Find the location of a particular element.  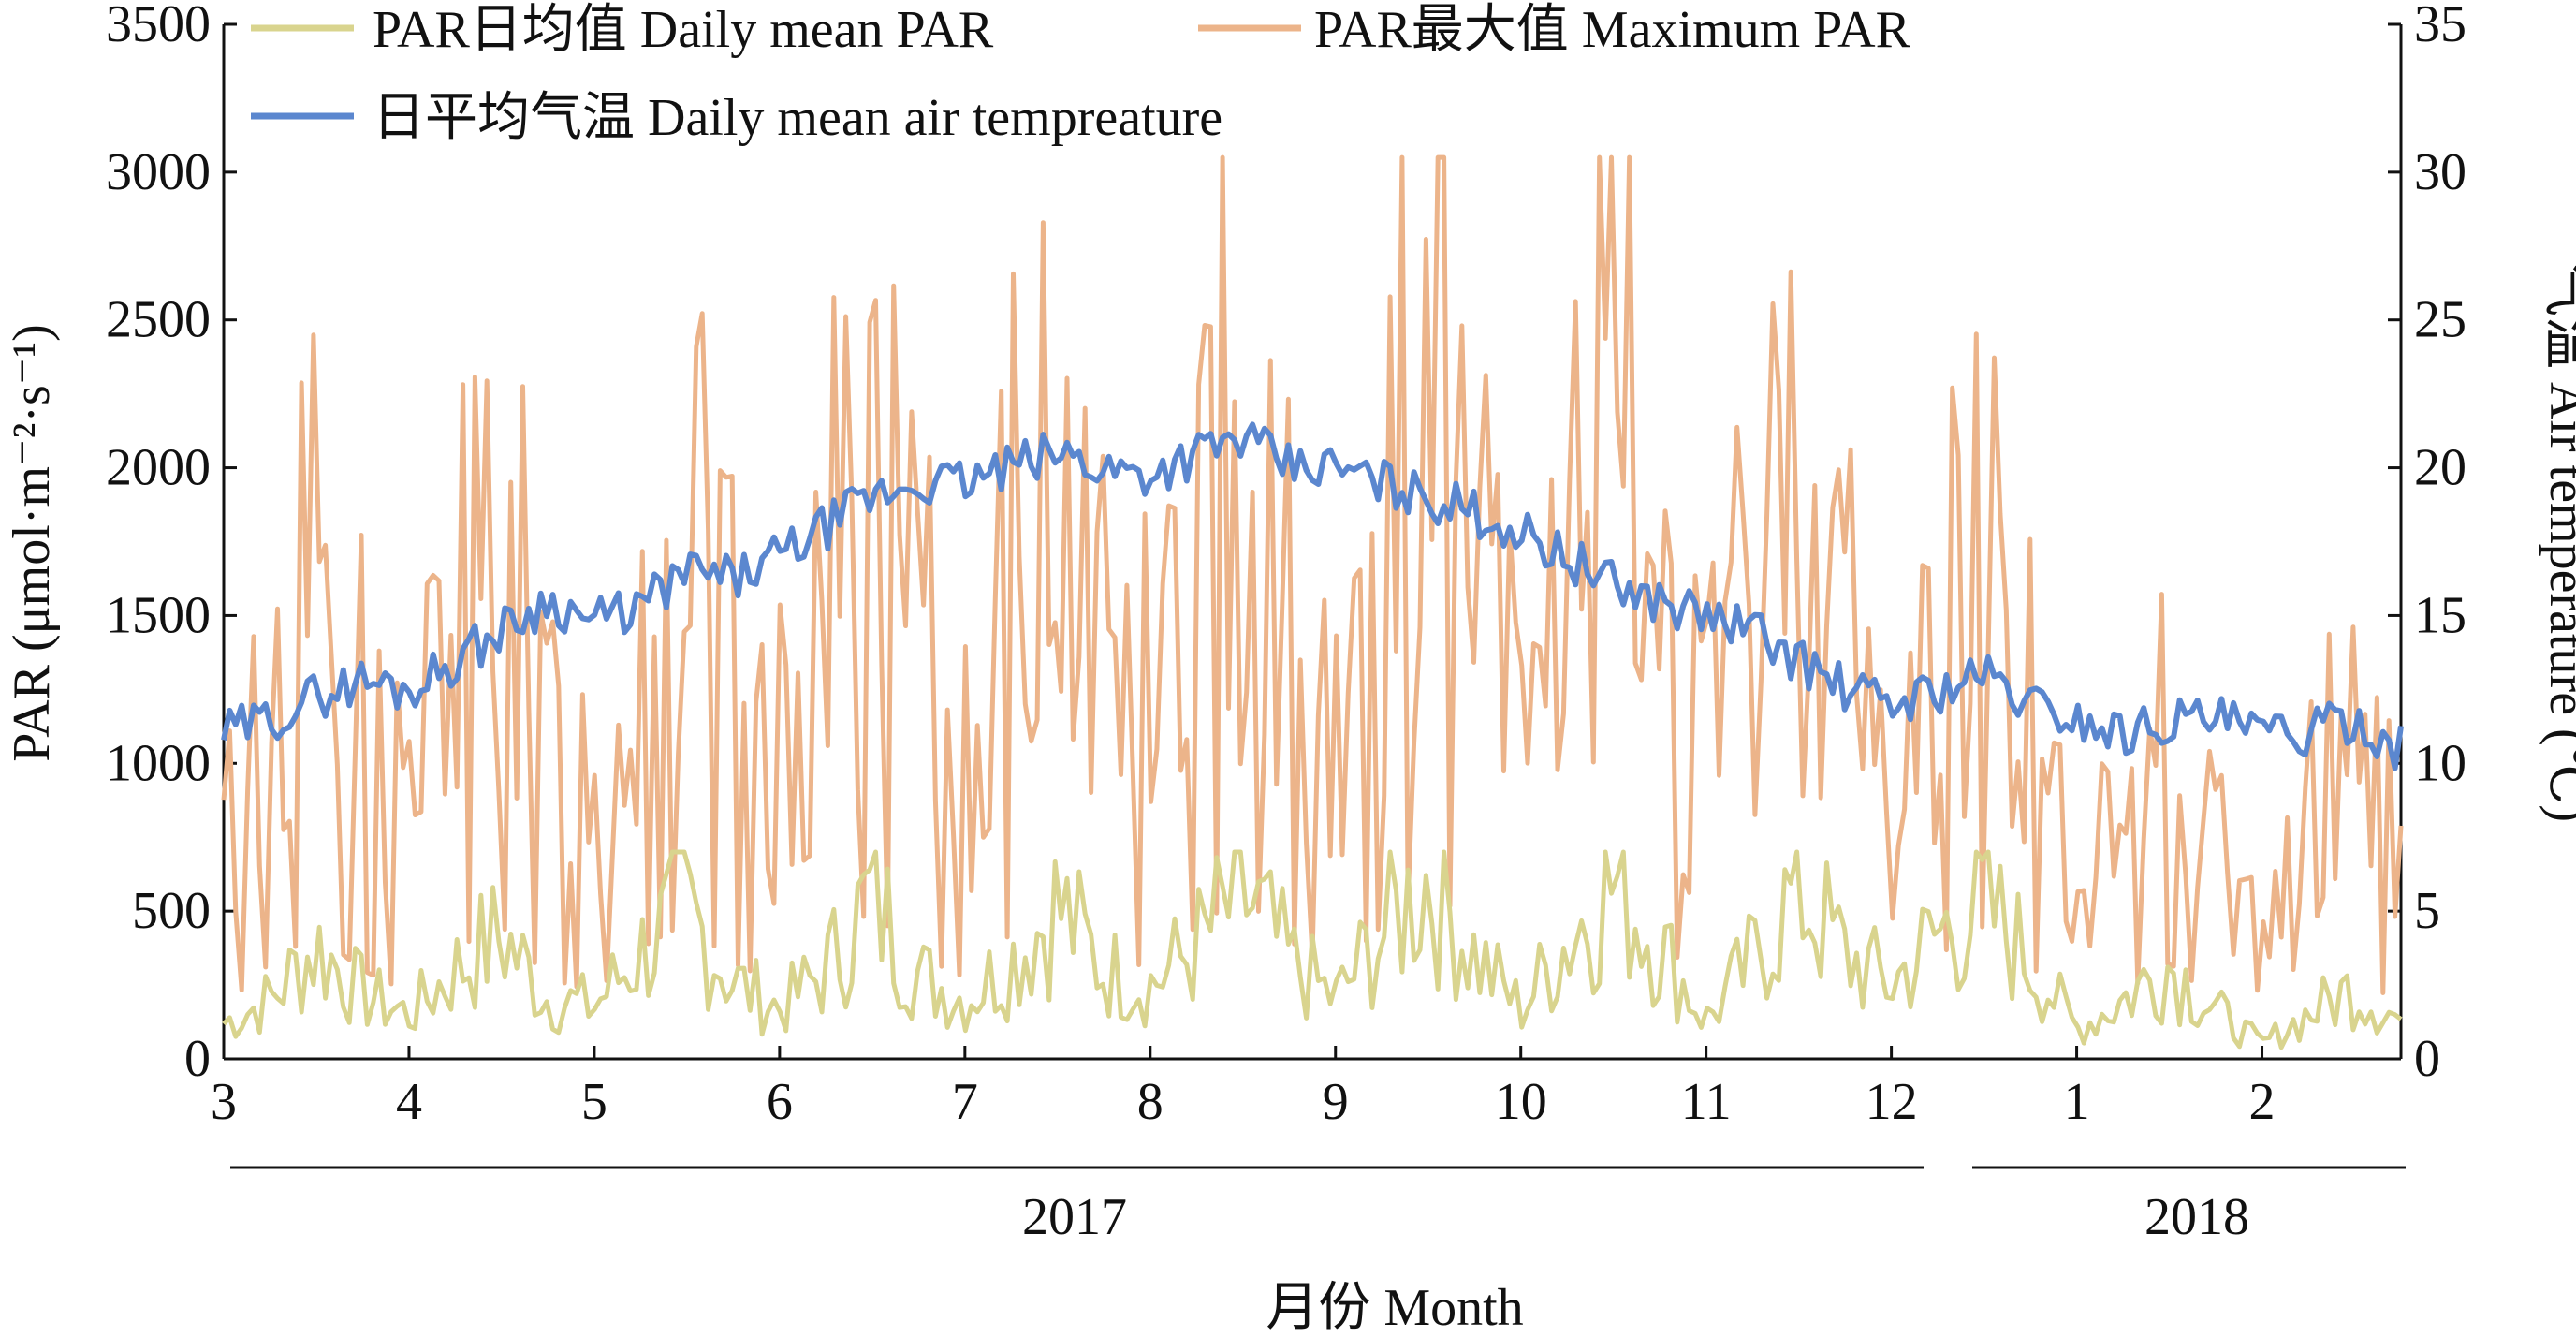

right-tick-label: 20 is located at coordinates (2440, 468).